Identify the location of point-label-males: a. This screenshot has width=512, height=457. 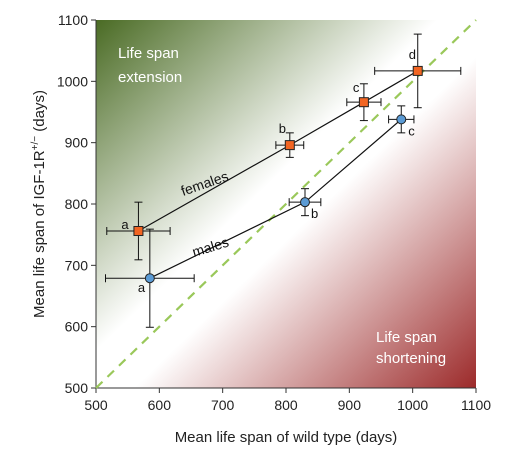
(142, 287).